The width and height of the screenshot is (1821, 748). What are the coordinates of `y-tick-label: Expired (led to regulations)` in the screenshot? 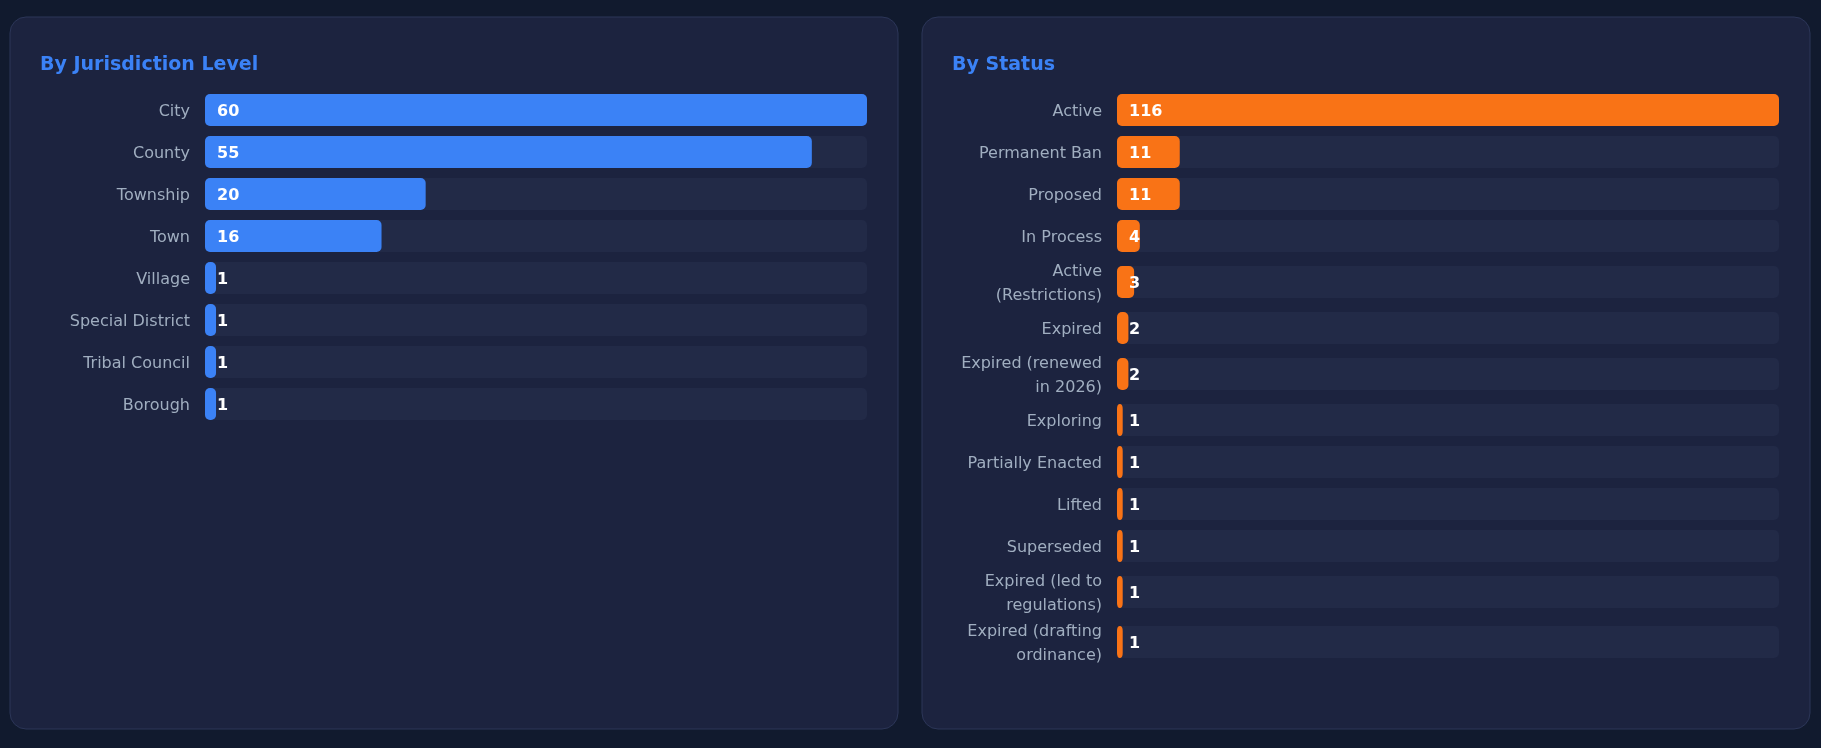 It's located at (1043, 592).